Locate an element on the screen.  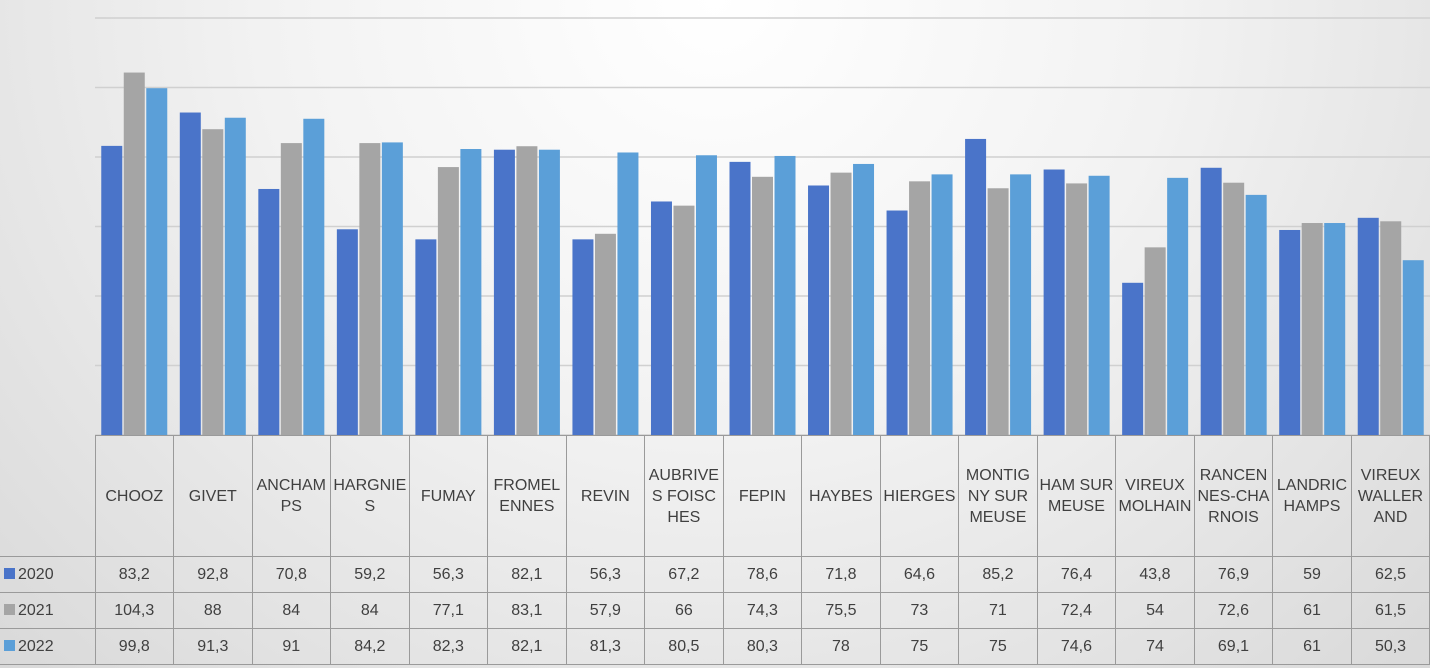
value-label: 75 is located at coordinates (919, 646).